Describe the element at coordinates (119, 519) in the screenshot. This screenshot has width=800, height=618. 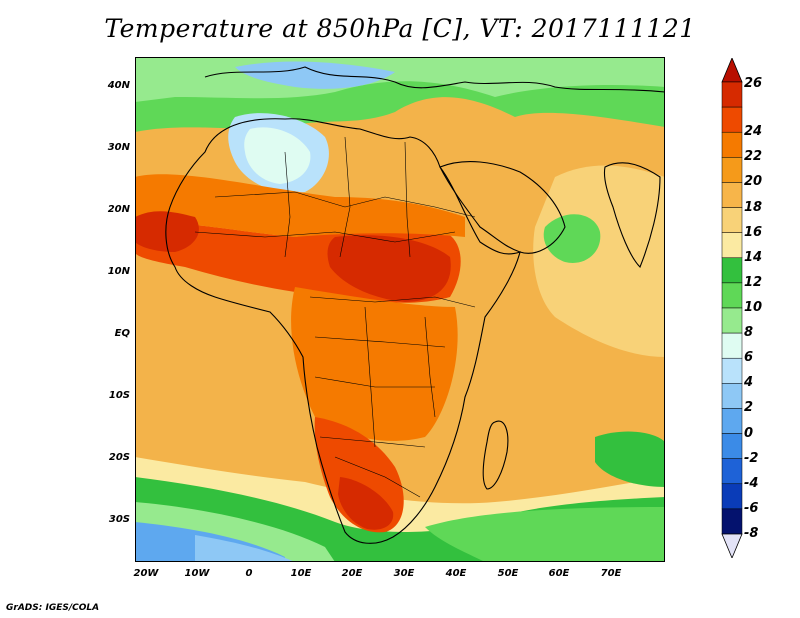
I see `lat-label: 30S` at that location.